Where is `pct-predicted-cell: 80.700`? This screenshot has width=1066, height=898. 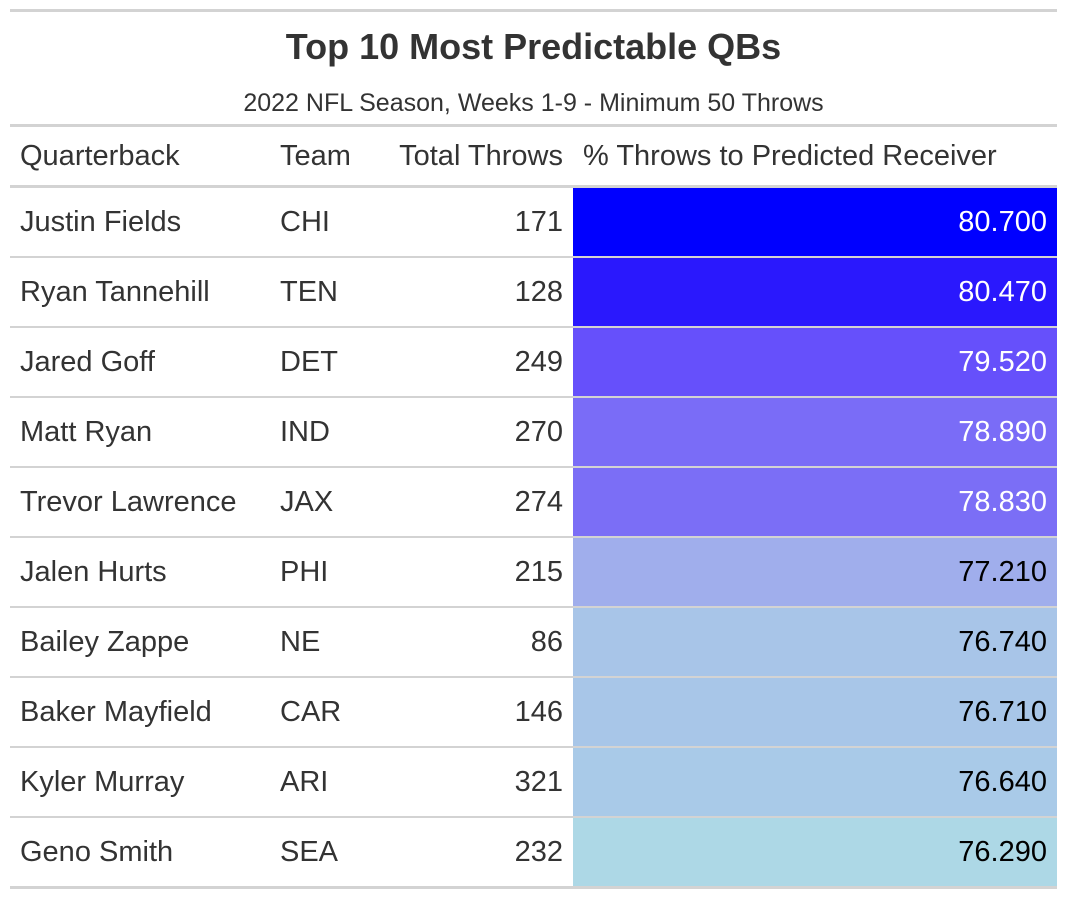 pct-predicted-cell: 80.700 is located at coordinates (815, 221).